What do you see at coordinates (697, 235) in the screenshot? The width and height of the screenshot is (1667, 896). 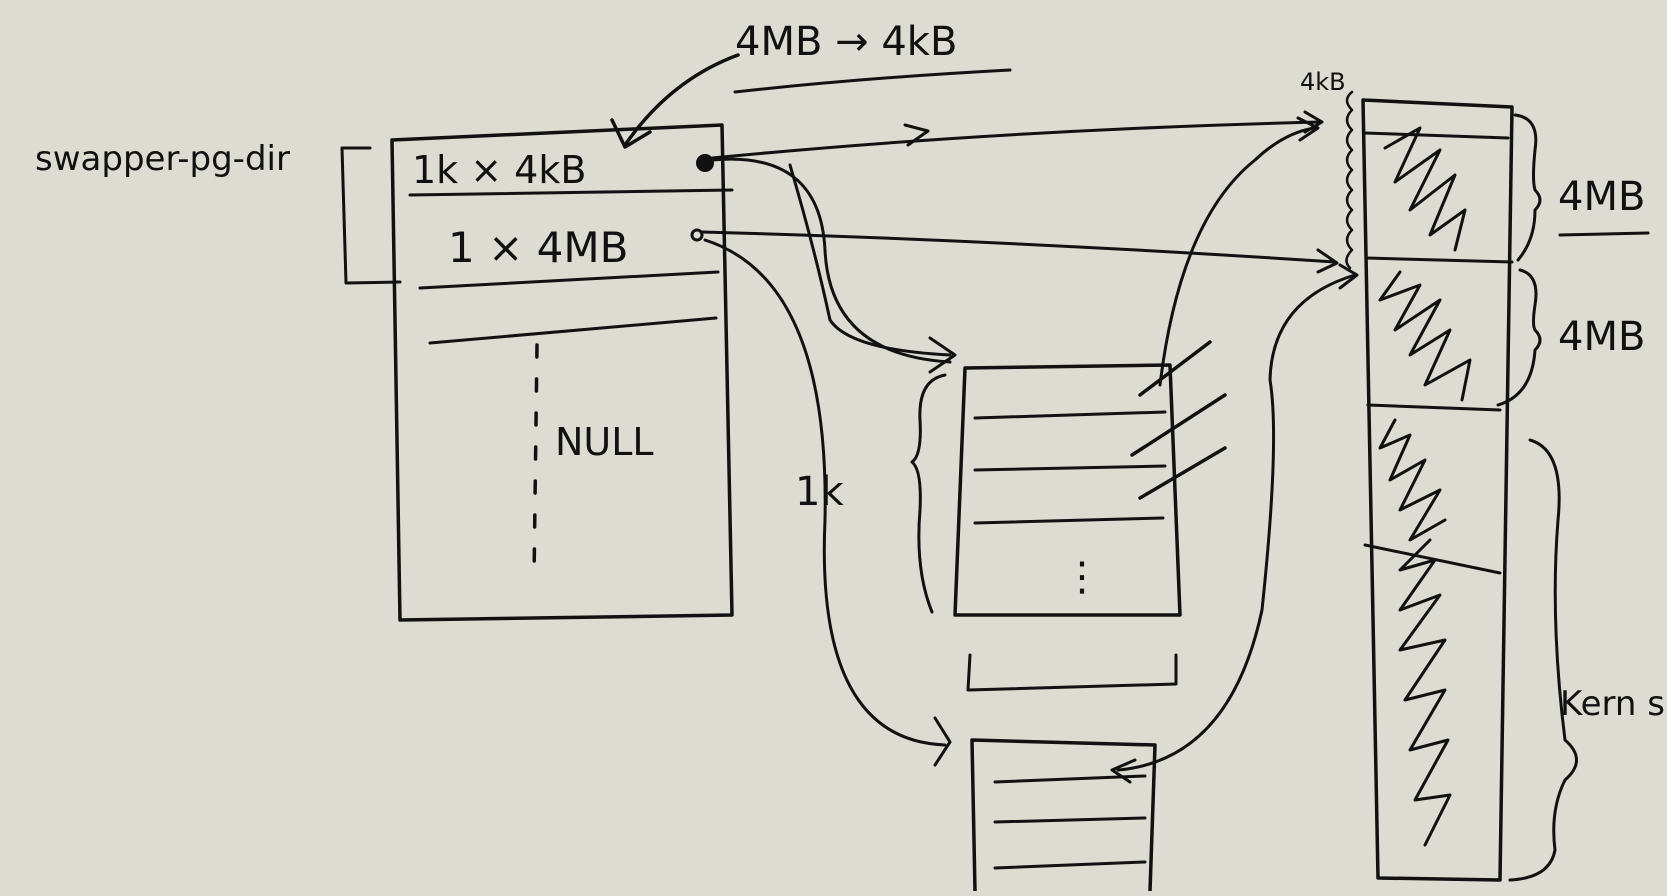 I see `entry-big-pointer-dot` at bounding box center [697, 235].